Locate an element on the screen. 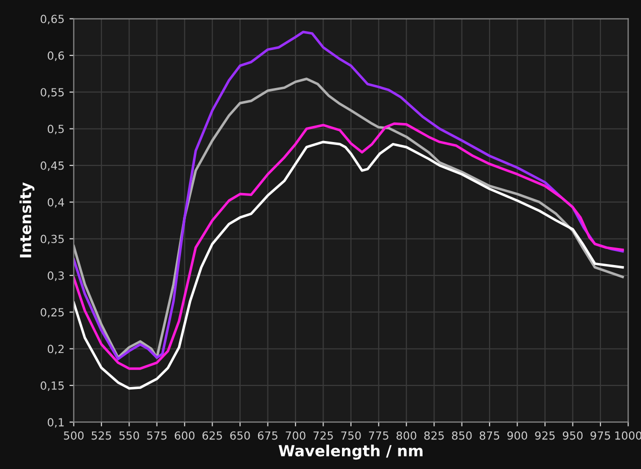  y-tick-label: 0,4 is located at coordinates (56, 203).